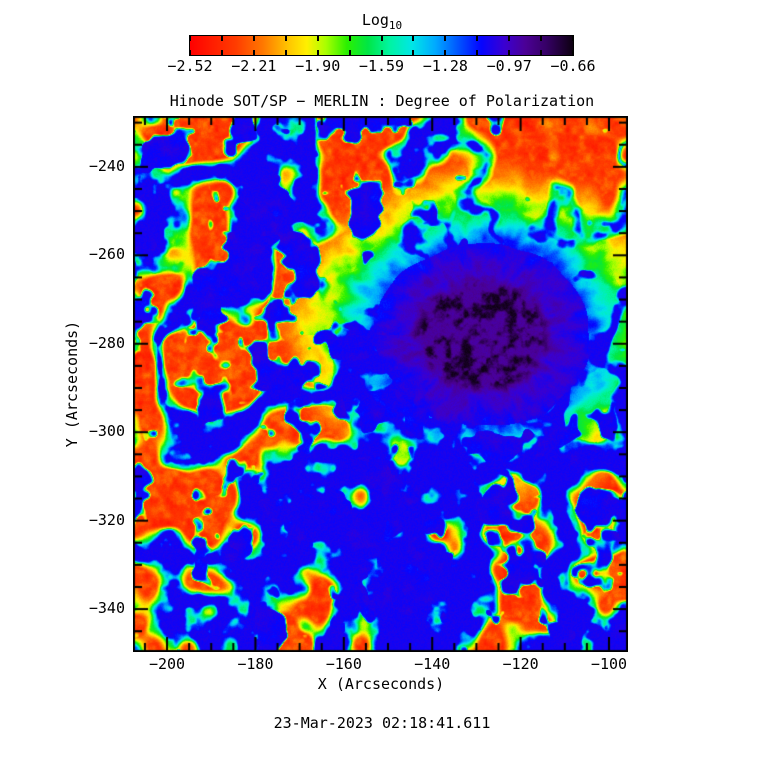  What do you see at coordinates (432, 664) in the screenshot?
I see `x-tick-label: −140` at bounding box center [432, 664].